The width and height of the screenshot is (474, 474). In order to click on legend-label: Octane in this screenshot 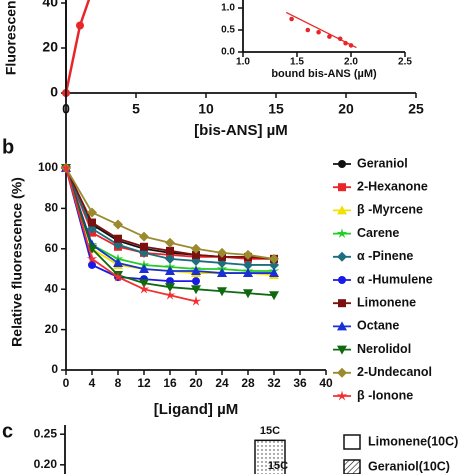, I will do `click(378, 326)`.